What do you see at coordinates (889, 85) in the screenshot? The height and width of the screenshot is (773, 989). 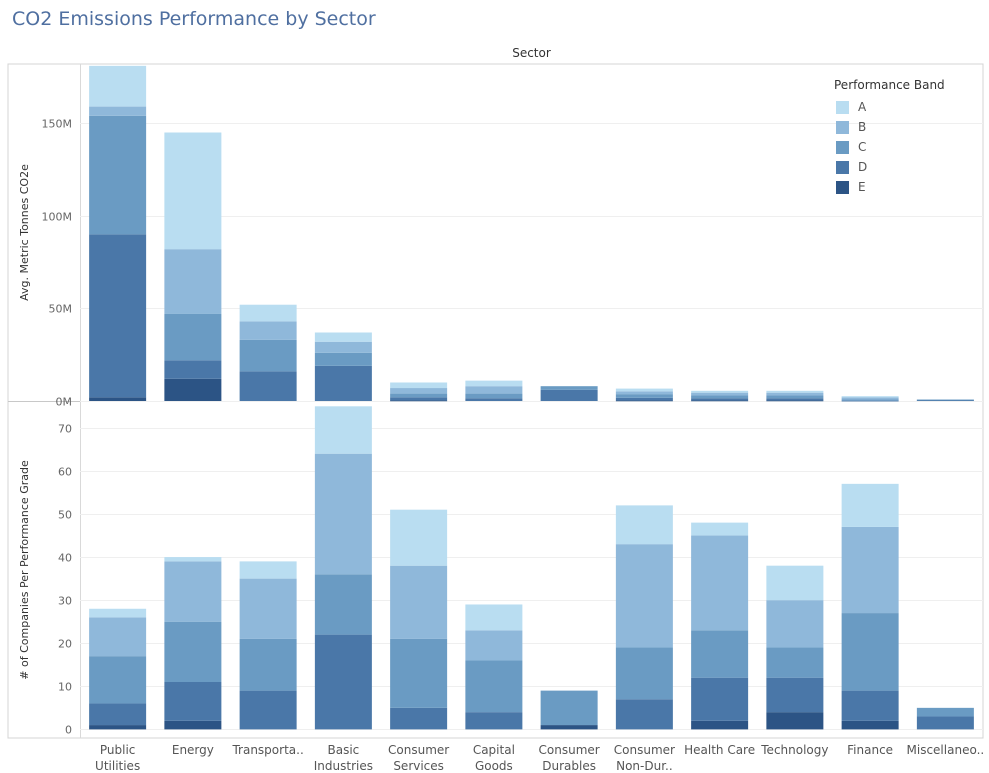 I see `legend-title: Performance Band` at bounding box center [889, 85].